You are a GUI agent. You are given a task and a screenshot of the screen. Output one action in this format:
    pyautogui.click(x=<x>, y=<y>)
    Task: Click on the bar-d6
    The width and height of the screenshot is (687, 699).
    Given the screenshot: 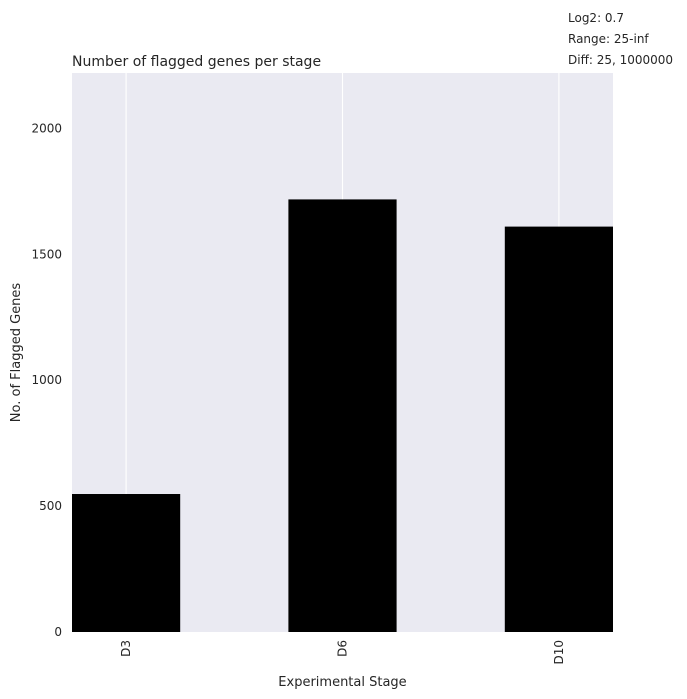 What is the action you would take?
    pyautogui.click(x=342, y=415)
    